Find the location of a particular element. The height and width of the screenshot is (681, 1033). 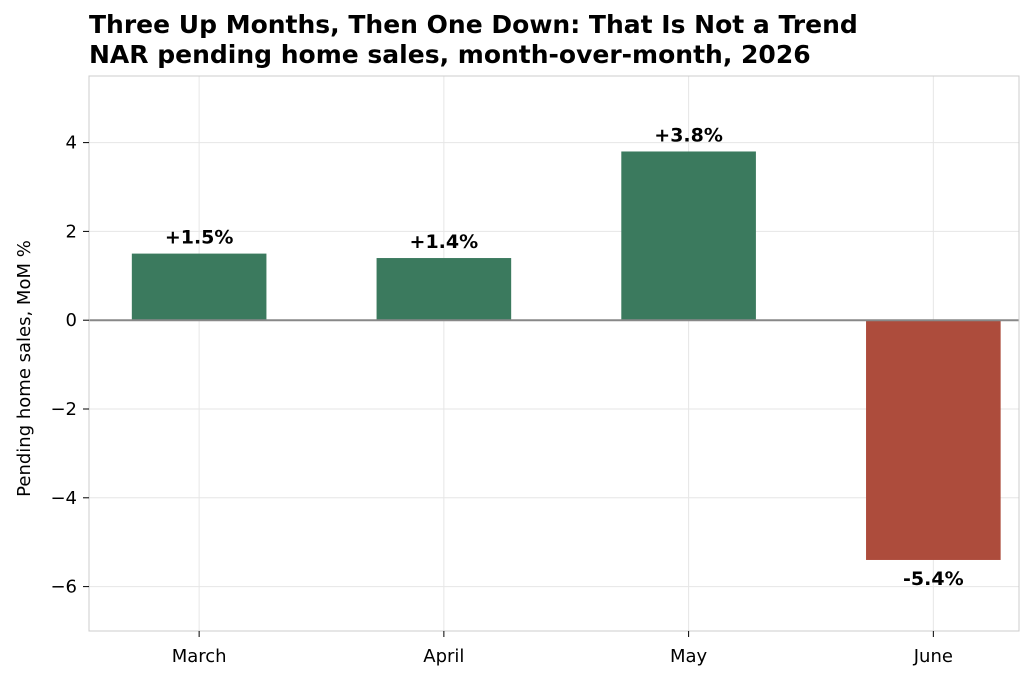

bar-may is located at coordinates (688, 236).